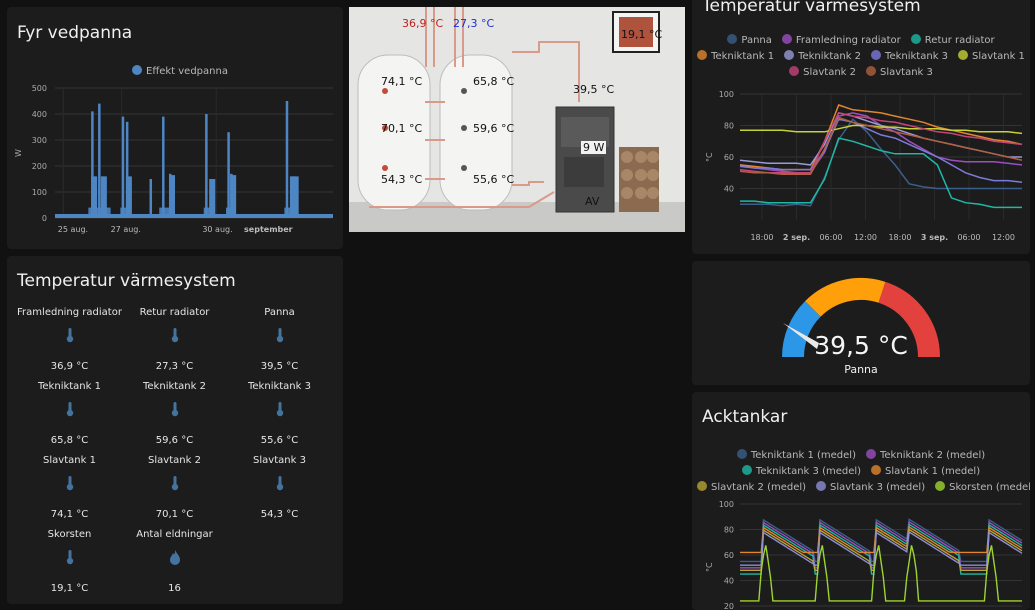 The image size is (1035, 610). I want to click on legend-item: Panna, so click(749, 40).